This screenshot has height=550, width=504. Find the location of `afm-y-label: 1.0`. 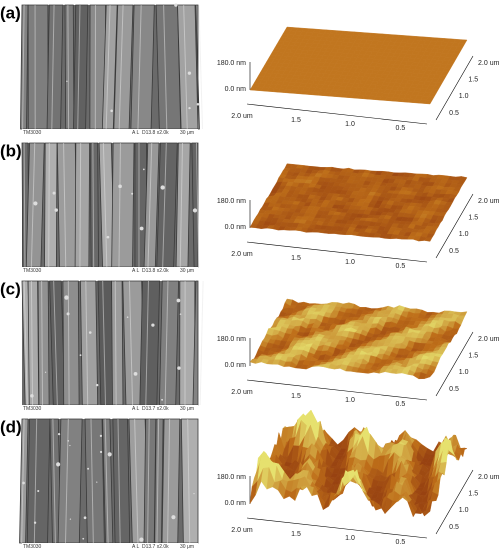

afm-y-label: 1.0 is located at coordinates (464, 510).